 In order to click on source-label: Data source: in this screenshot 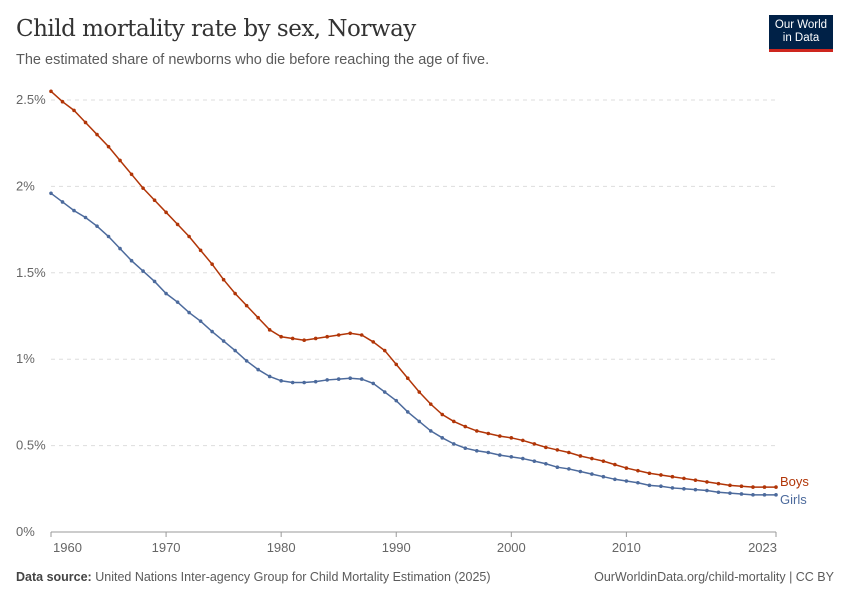, I will do `click(54, 577)`.